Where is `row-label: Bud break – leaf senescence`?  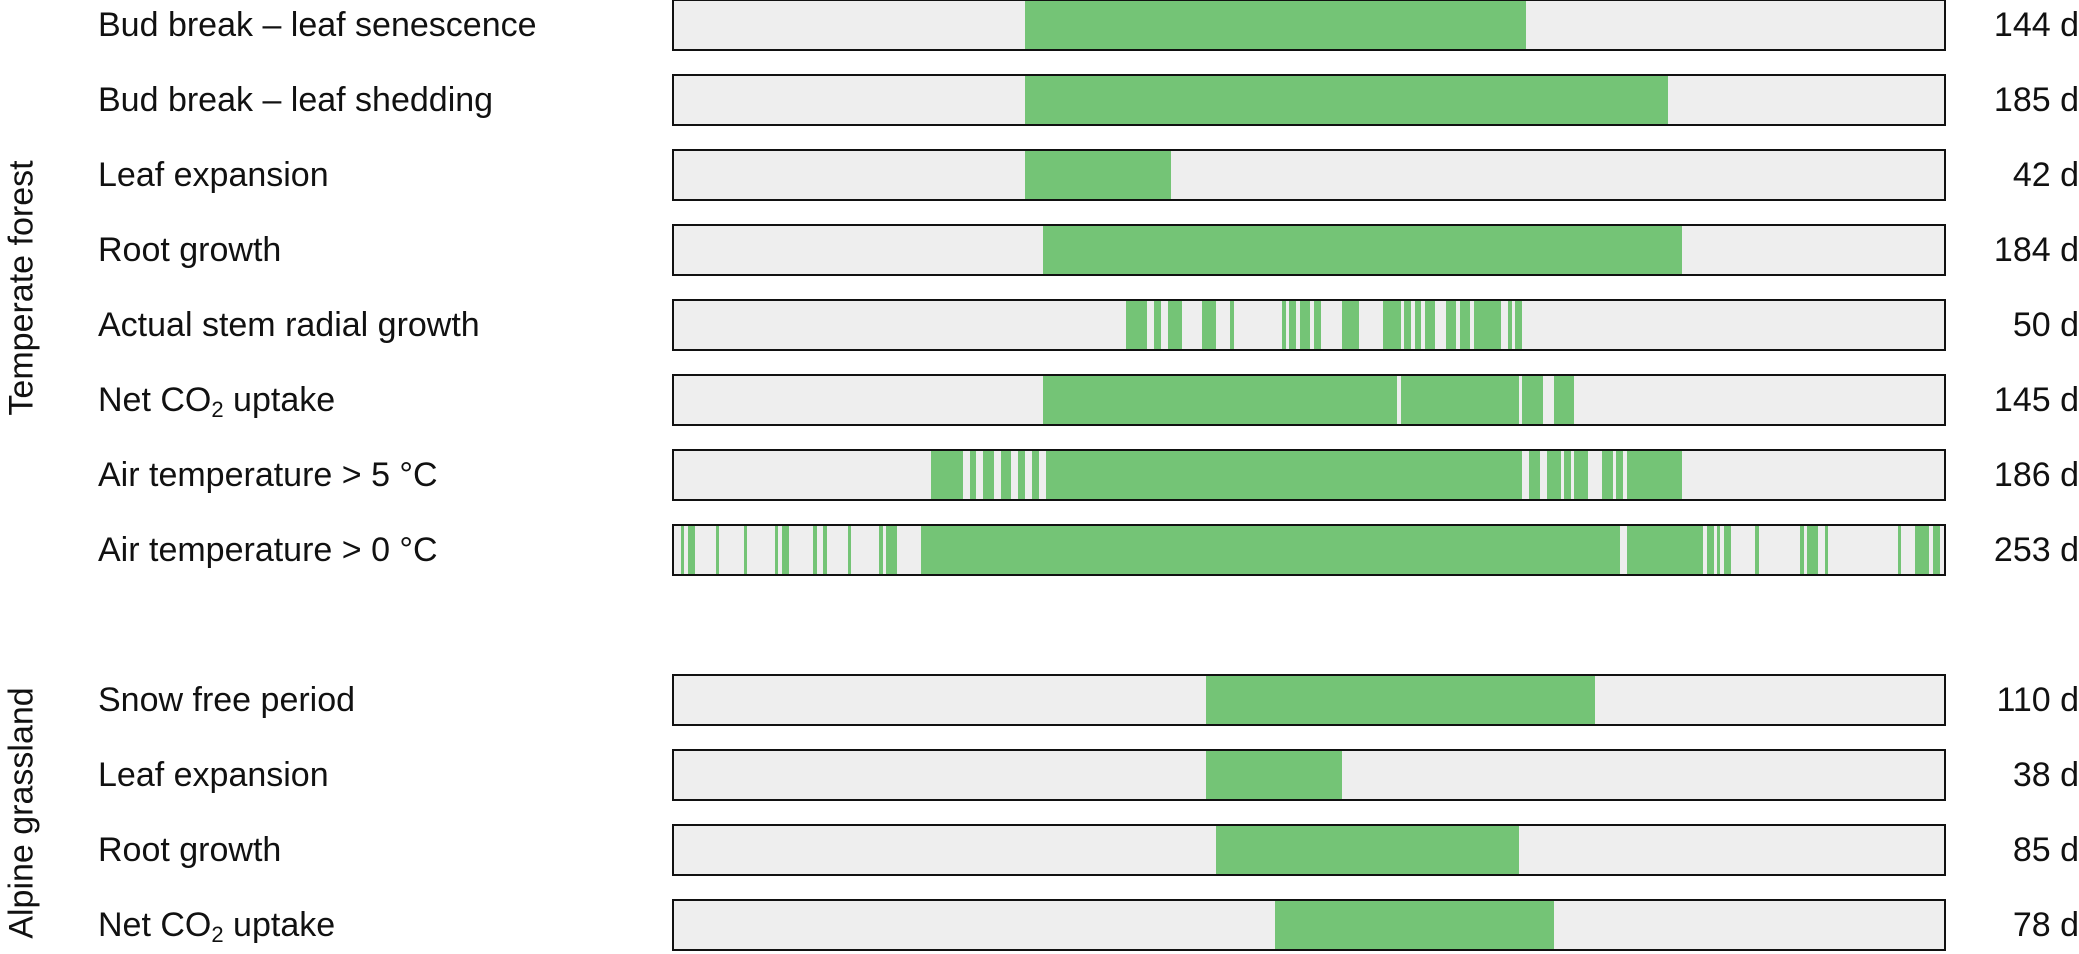 row-label: Bud break – leaf senescence is located at coordinates (317, 25).